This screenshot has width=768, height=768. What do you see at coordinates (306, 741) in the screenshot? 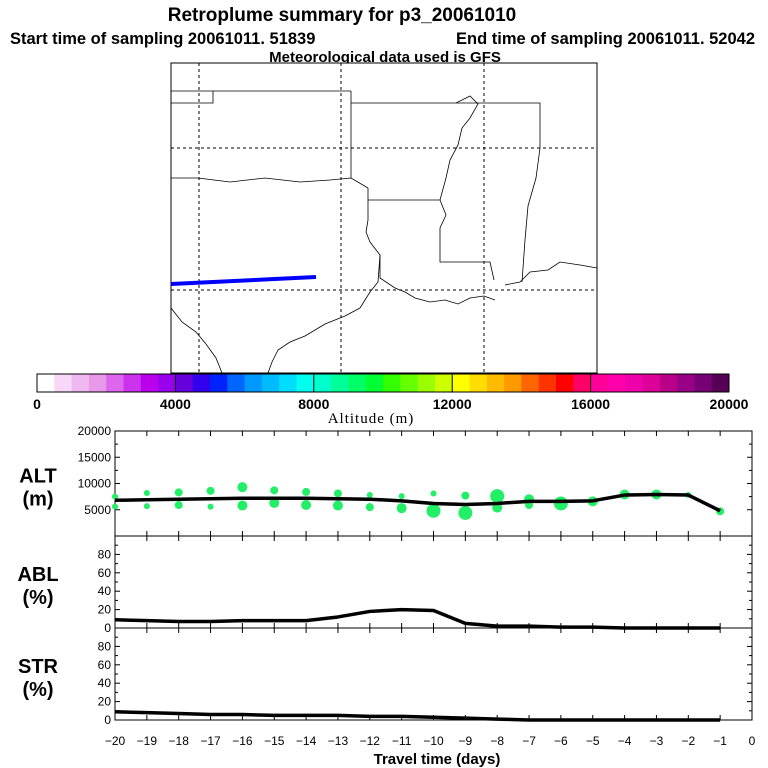
I see `x-tick-label: −14` at bounding box center [306, 741].